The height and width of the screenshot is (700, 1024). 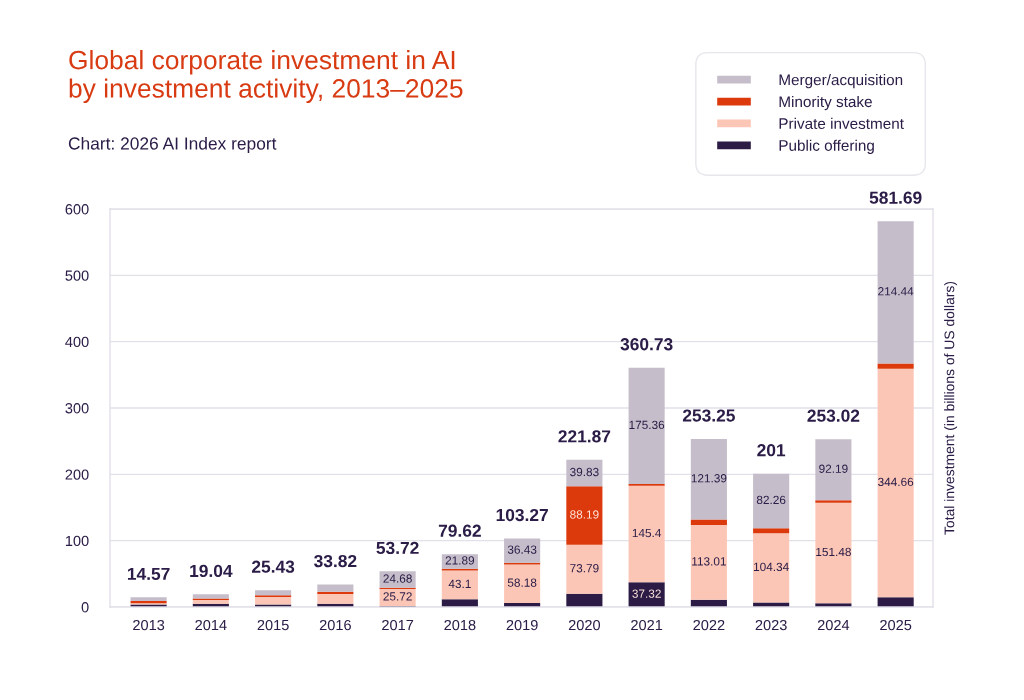 What do you see at coordinates (77, 342) in the screenshot?
I see `y-tick-label: 400` at bounding box center [77, 342].